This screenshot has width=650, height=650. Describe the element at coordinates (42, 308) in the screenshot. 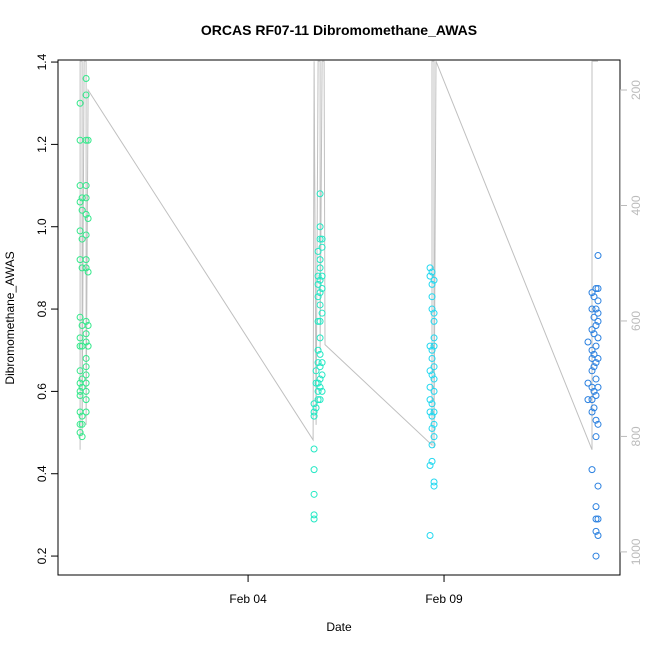

I see `y-tick-label: 0.8` at that location.